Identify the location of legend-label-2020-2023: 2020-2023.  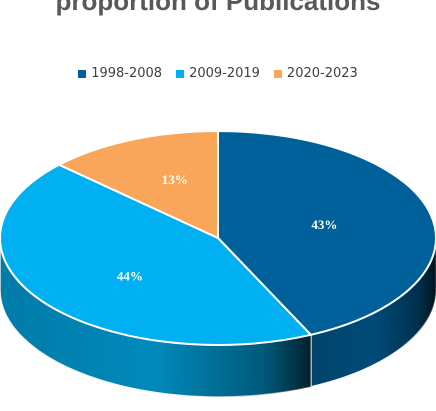
(322, 73).